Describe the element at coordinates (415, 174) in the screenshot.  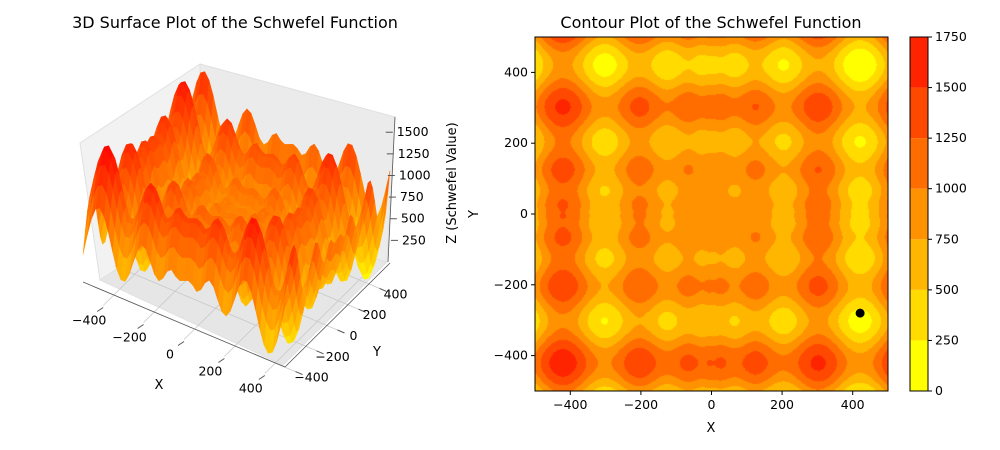
I see `z-tick-label-3d-3: 1000` at that location.